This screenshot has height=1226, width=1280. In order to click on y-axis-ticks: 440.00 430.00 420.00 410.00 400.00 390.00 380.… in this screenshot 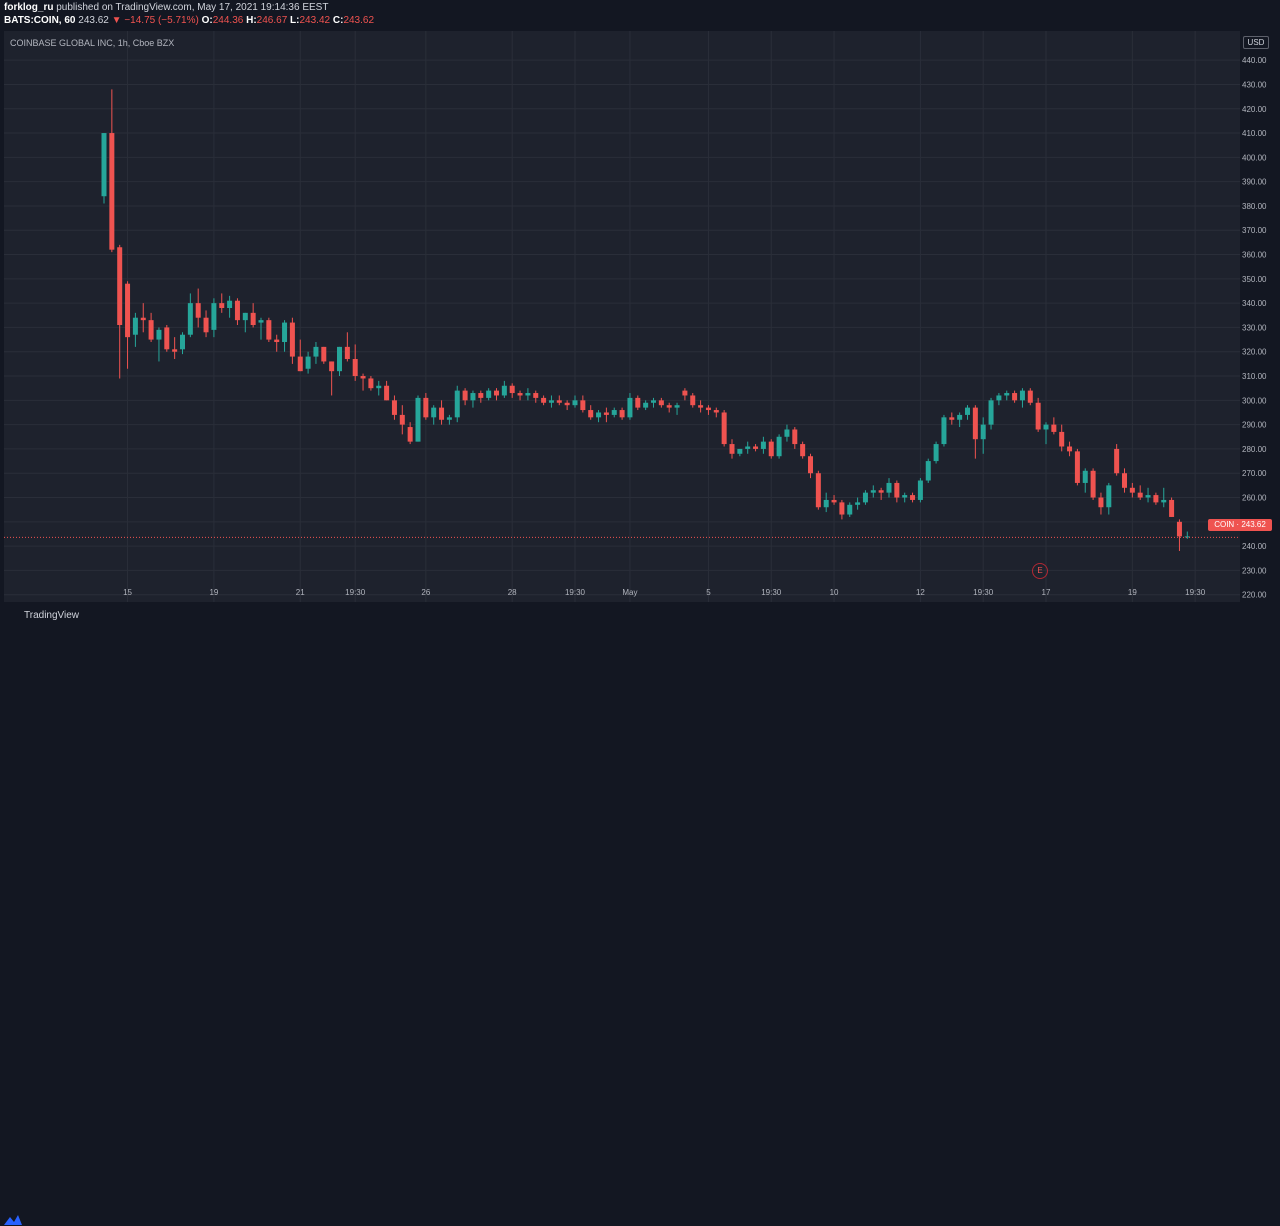, I will do `click(1254, 328)`.